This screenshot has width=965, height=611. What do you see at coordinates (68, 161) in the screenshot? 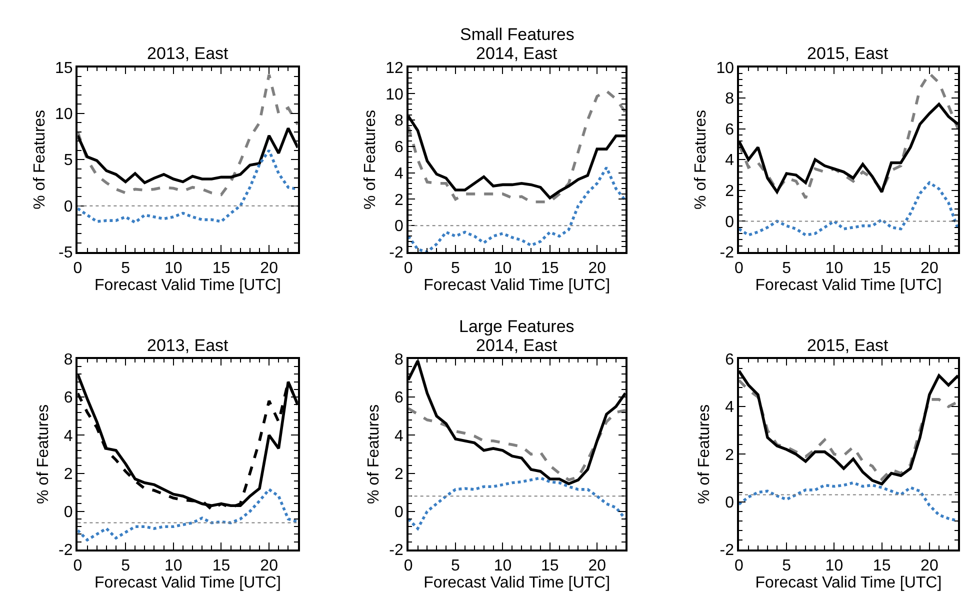
I see `y-tick-label: 5` at bounding box center [68, 161].